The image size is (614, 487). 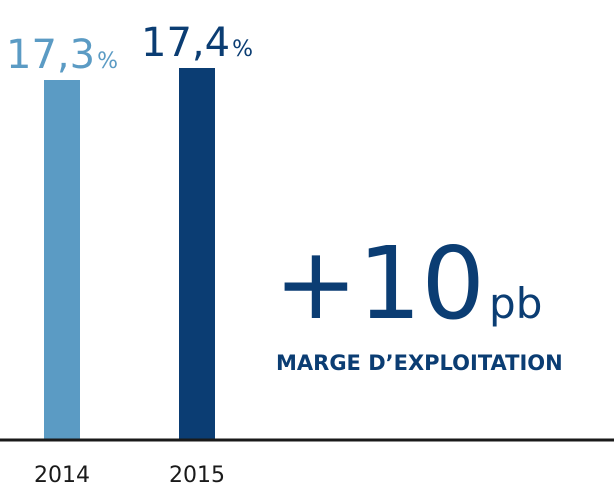 What do you see at coordinates (197, 475) in the screenshot?
I see `x-tick-label: 2015` at bounding box center [197, 475].